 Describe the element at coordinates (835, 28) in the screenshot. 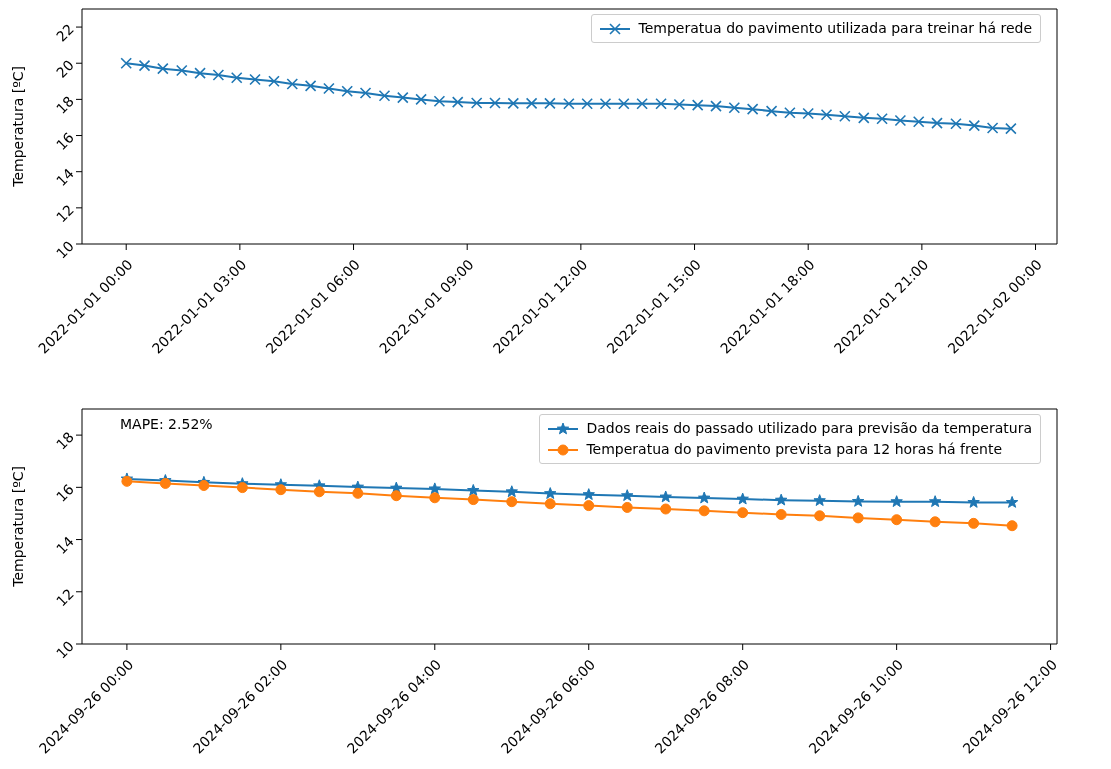

I see `legend-label: Temperatua do pavimento utilizada para treinar há rede` at that location.